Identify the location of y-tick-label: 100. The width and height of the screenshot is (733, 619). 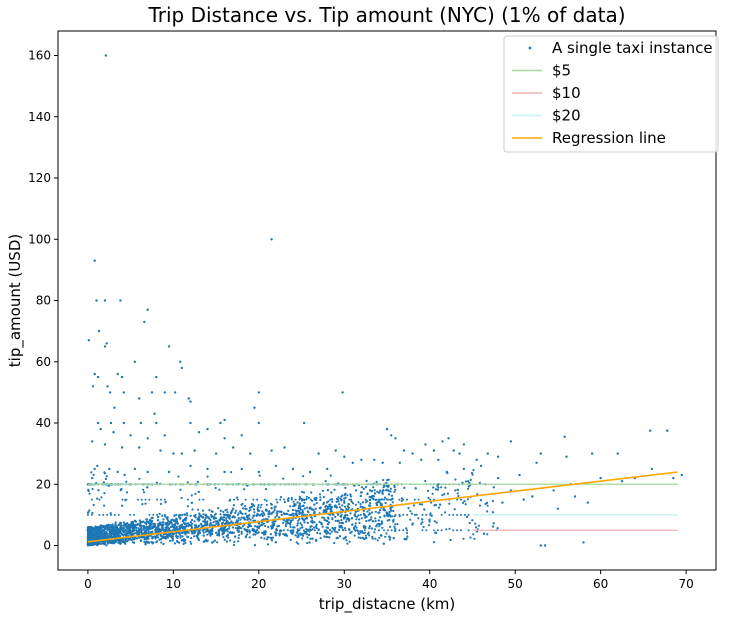
(39, 239).